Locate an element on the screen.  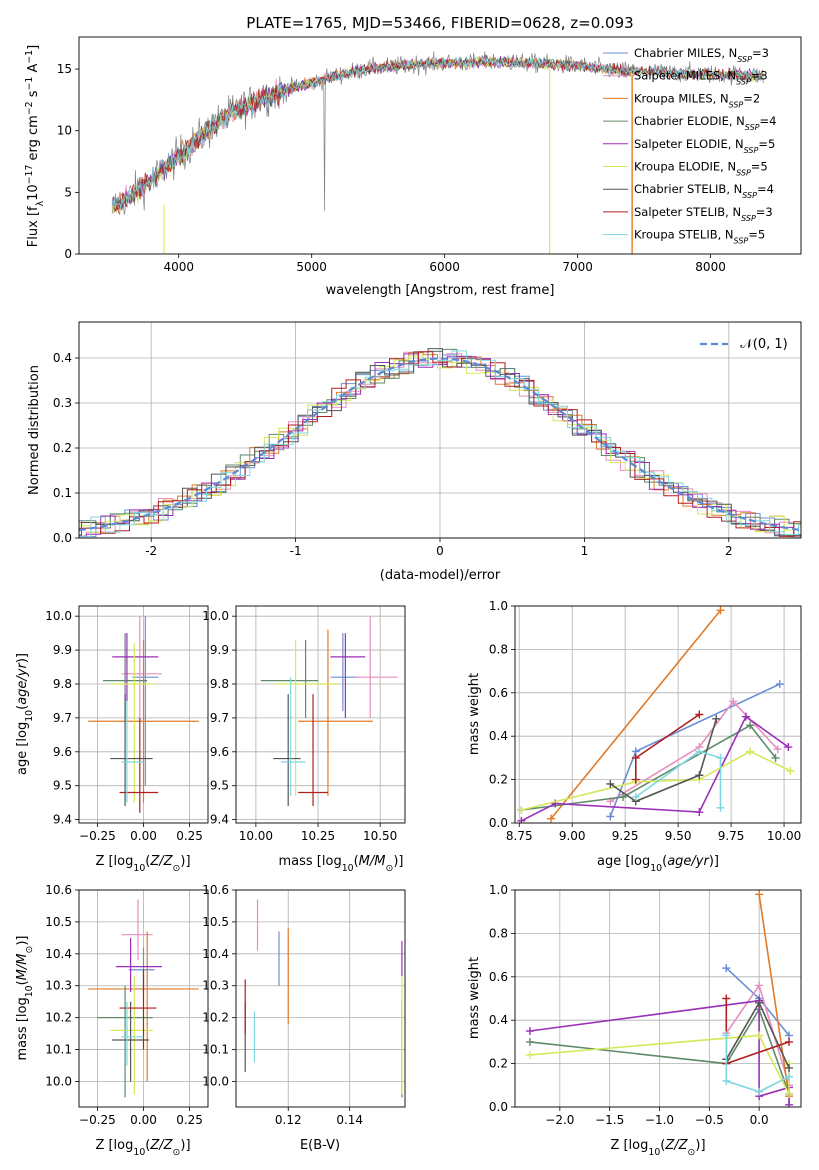
y-tick-label: 1.0 is located at coordinates (498, 890).